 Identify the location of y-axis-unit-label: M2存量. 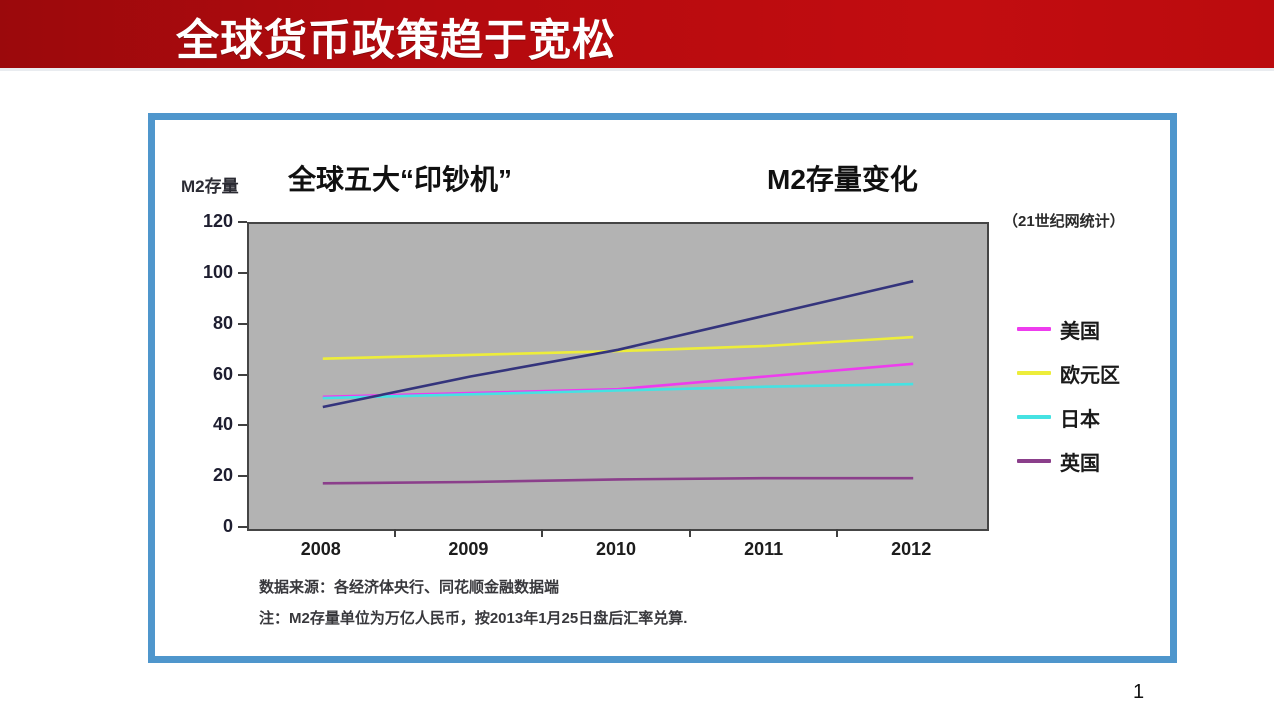
(210, 186).